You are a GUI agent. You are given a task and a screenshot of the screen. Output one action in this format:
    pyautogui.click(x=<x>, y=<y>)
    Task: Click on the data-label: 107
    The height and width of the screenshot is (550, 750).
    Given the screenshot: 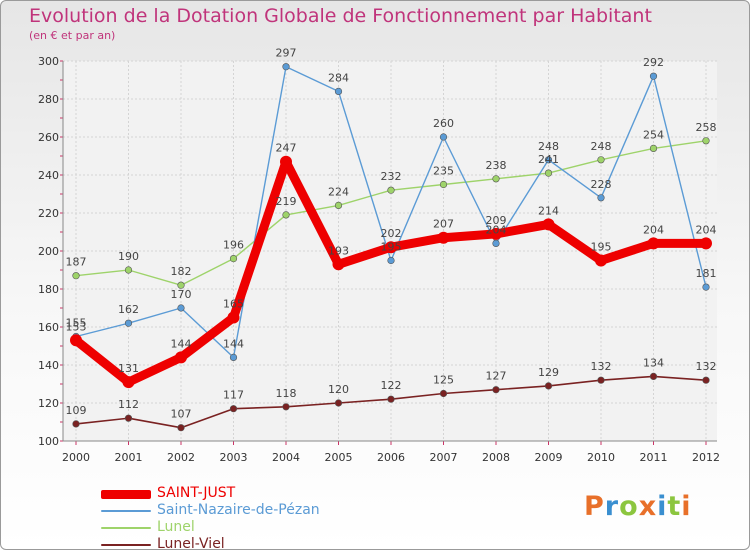 What is the action you would take?
    pyautogui.click(x=181, y=414)
    